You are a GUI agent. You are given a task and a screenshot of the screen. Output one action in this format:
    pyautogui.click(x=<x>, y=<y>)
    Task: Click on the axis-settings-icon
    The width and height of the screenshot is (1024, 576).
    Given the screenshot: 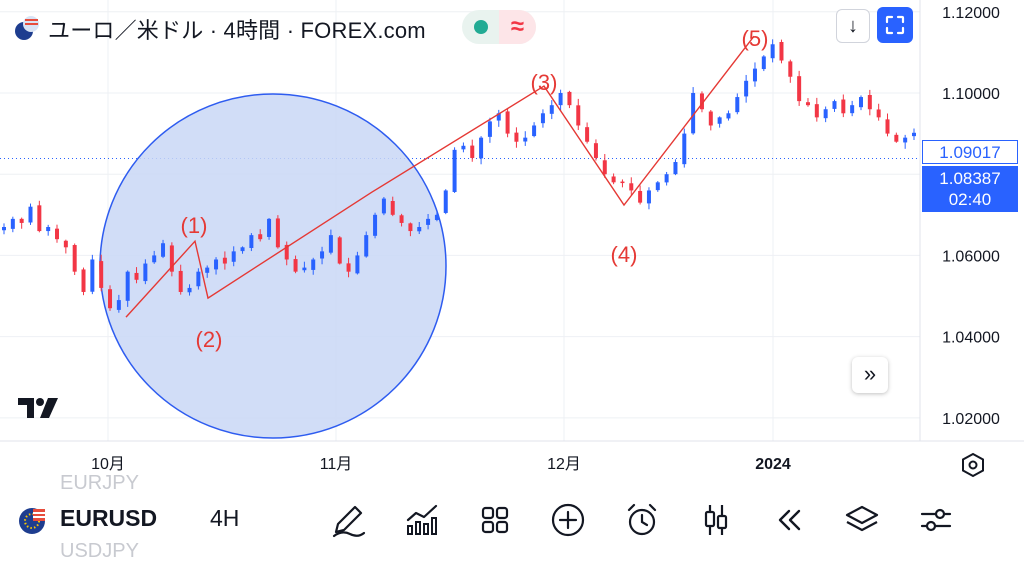 What is the action you would take?
    pyautogui.click(x=973, y=465)
    